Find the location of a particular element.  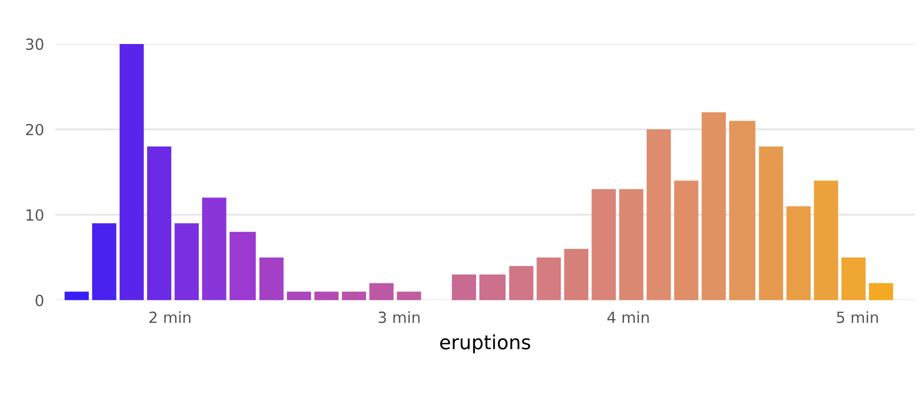

x-tick-label: 3 min is located at coordinates (399, 317).